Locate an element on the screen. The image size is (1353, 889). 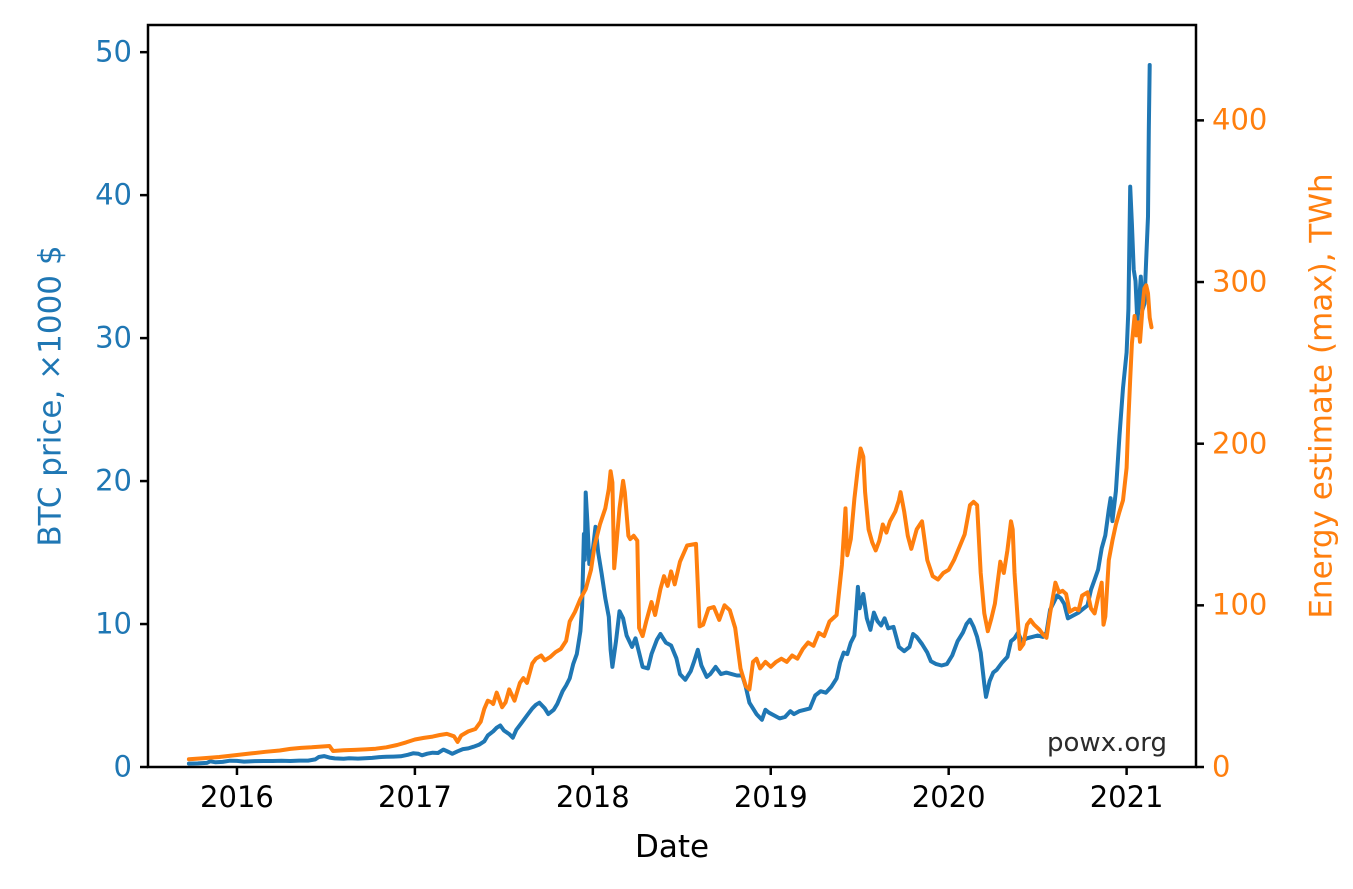
left-y-tick-label: 0 is located at coordinates (122, 766).